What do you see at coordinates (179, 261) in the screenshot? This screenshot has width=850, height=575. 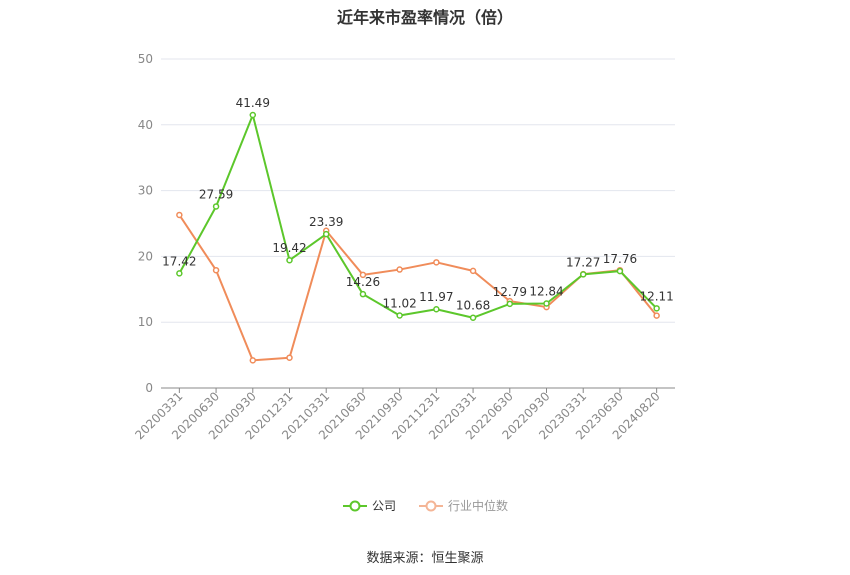 I see `company-data-label: 17.42` at bounding box center [179, 261].